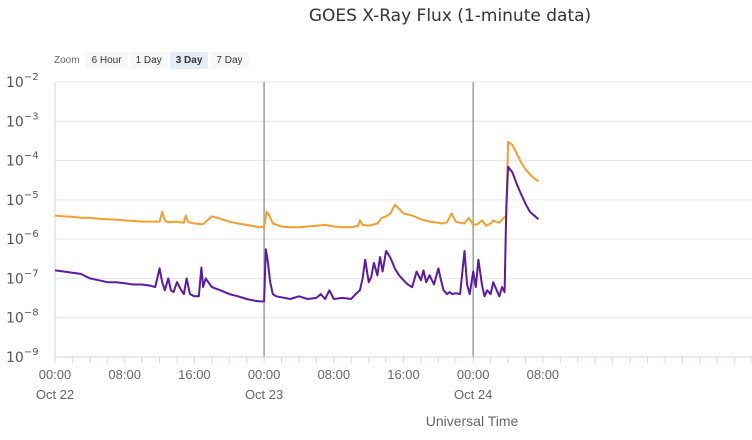  I want to click on y-tick-label: 10⁻⁴, so click(22, 160).